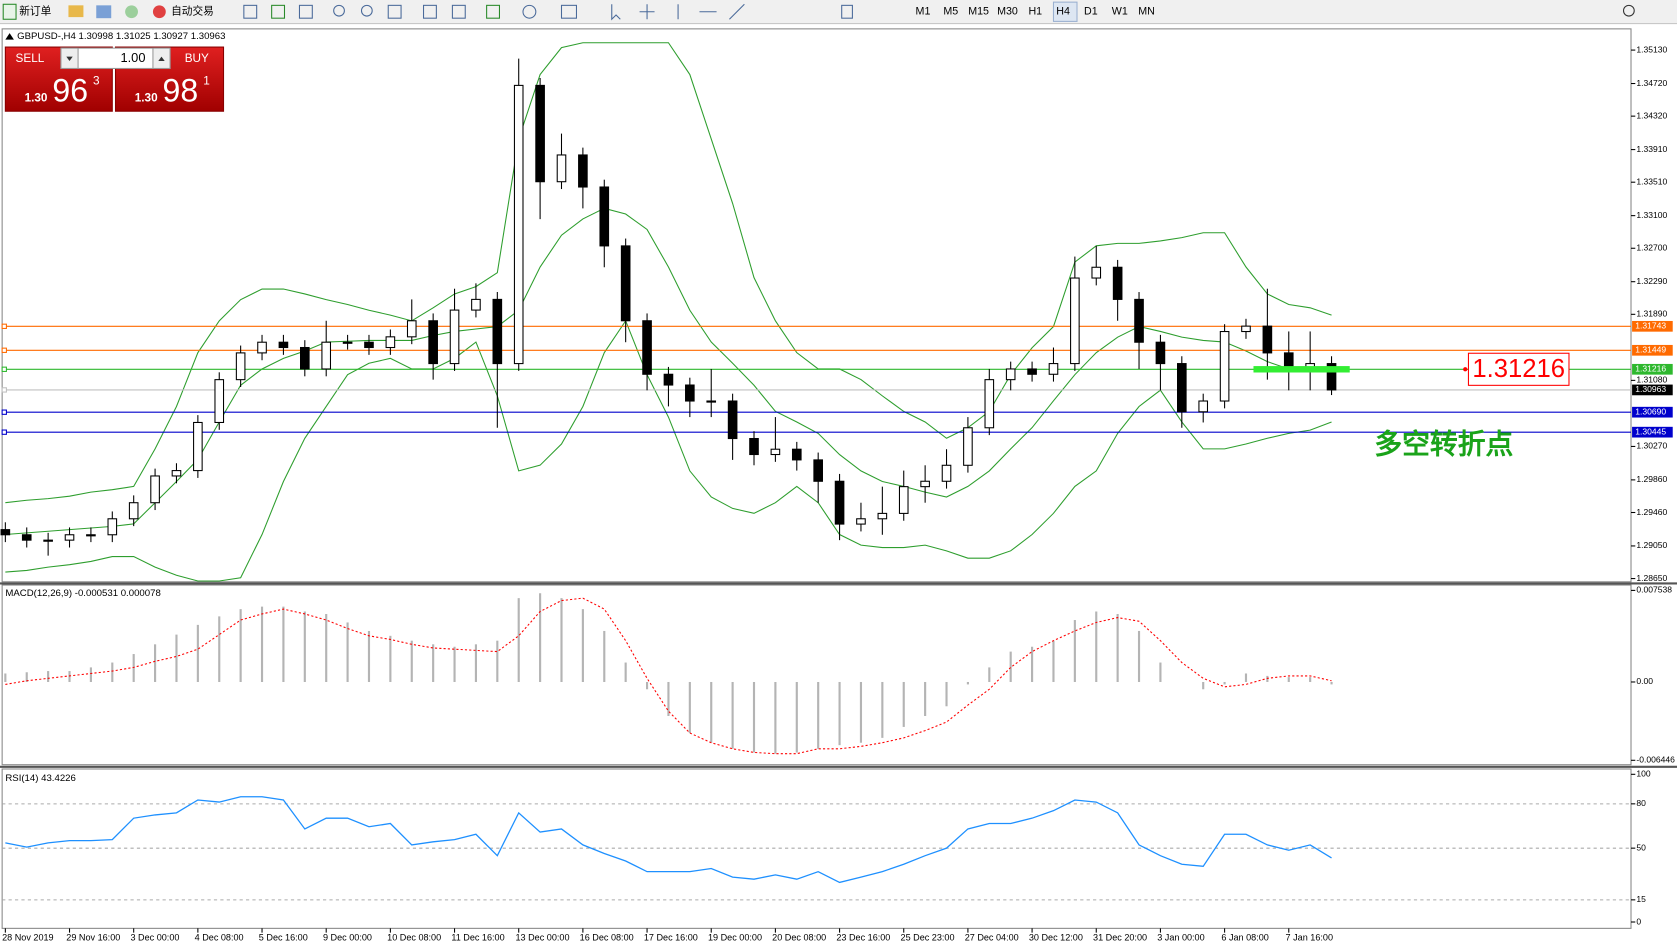 The height and width of the screenshot is (946, 1677). I want to click on zoom-out, so click(366, 10).